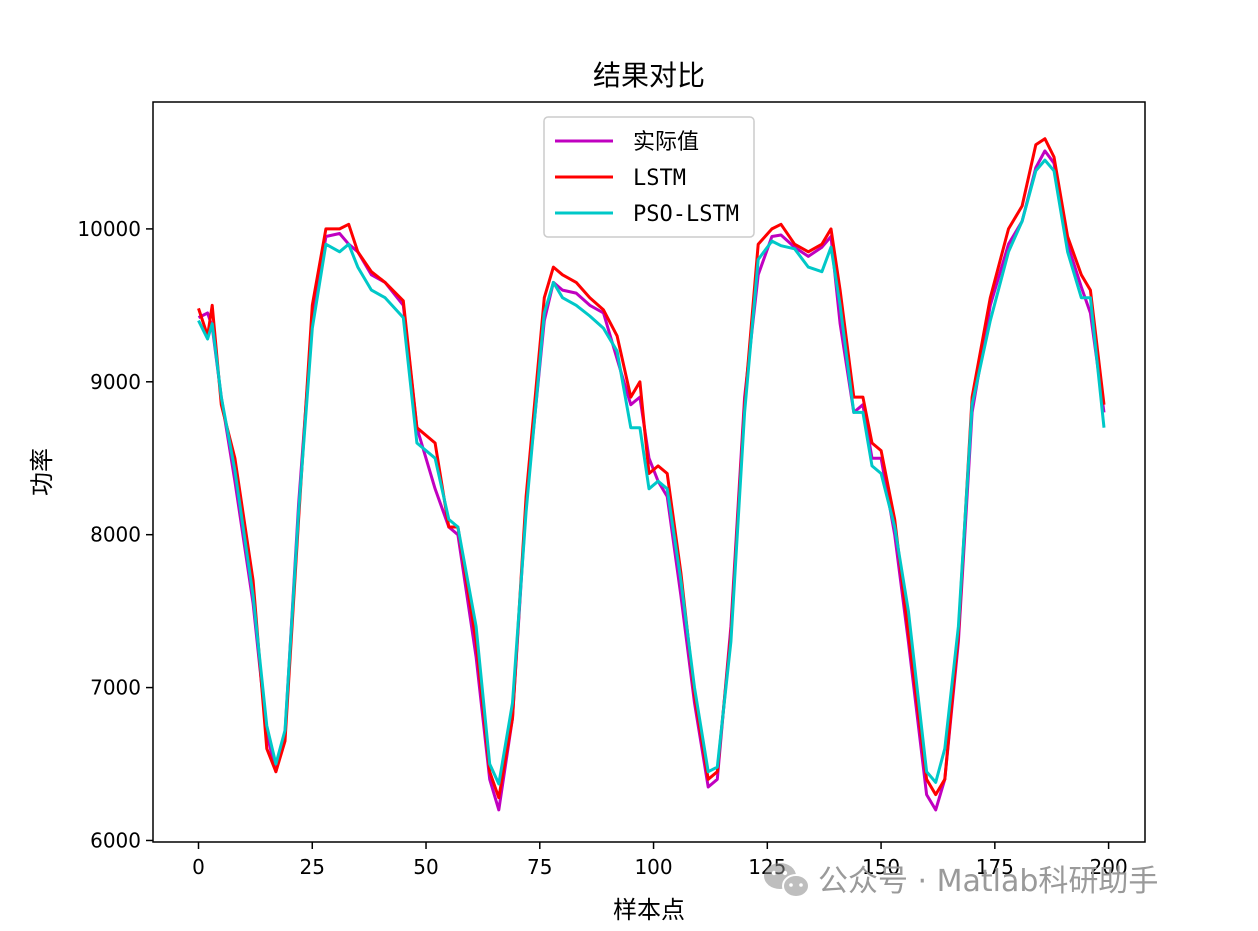 The height and width of the screenshot is (931, 1258). I want to click on legend: 实际值 LSTM PSO-LSTM, so click(649, 177).